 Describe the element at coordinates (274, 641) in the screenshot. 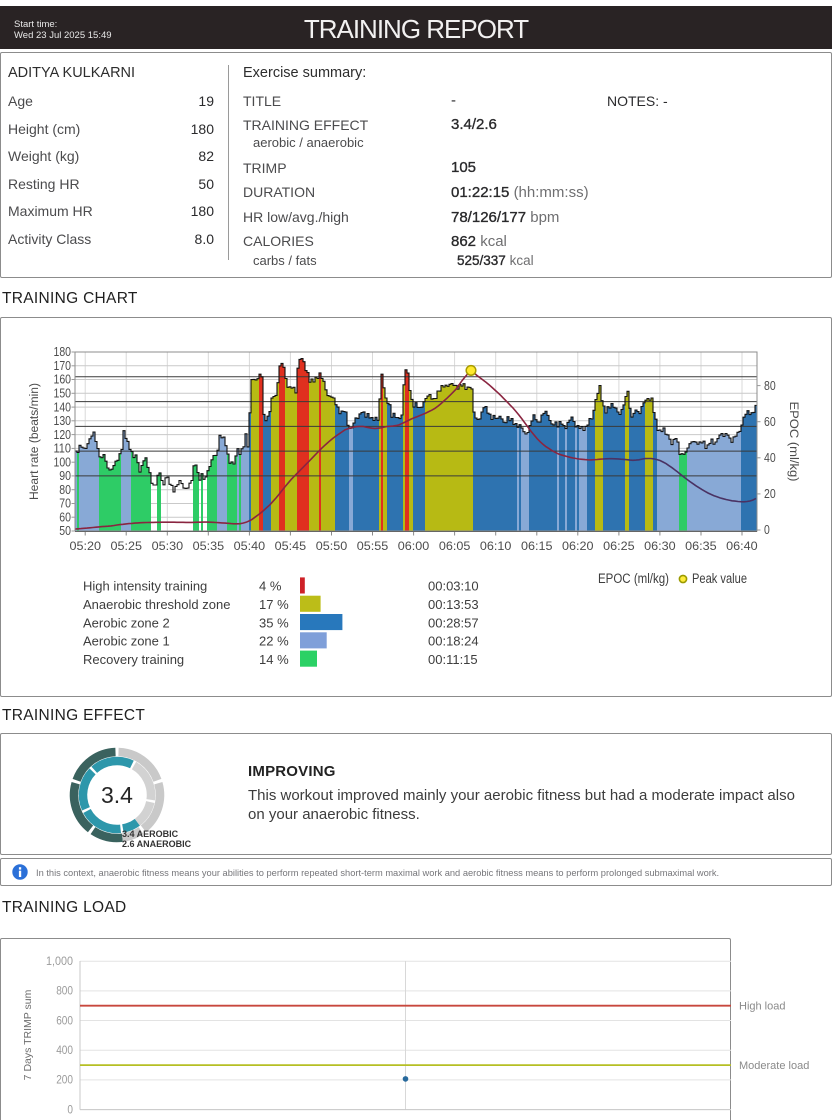

I see `svg-text: 22 %` at that location.